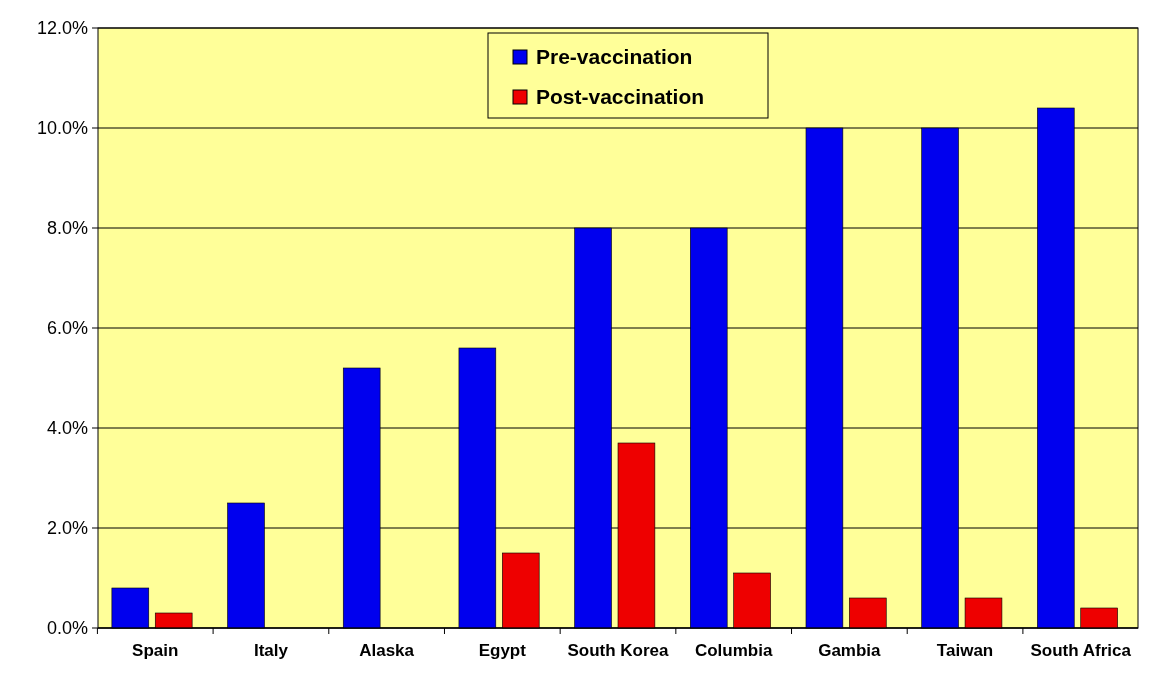 The height and width of the screenshot is (686, 1156). What do you see at coordinates (387, 650) in the screenshot?
I see `x-tick-label: Alaska` at bounding box center [387, 650].